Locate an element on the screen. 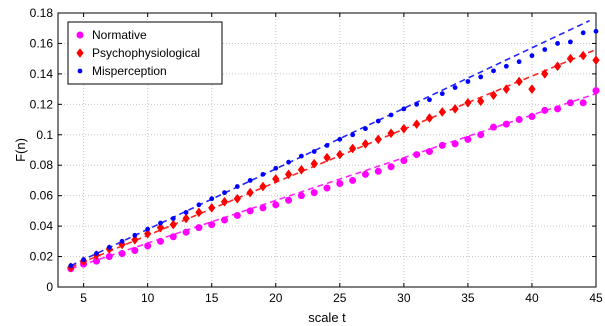  x-tick-label: 30 is located at coordinates (404, 298).